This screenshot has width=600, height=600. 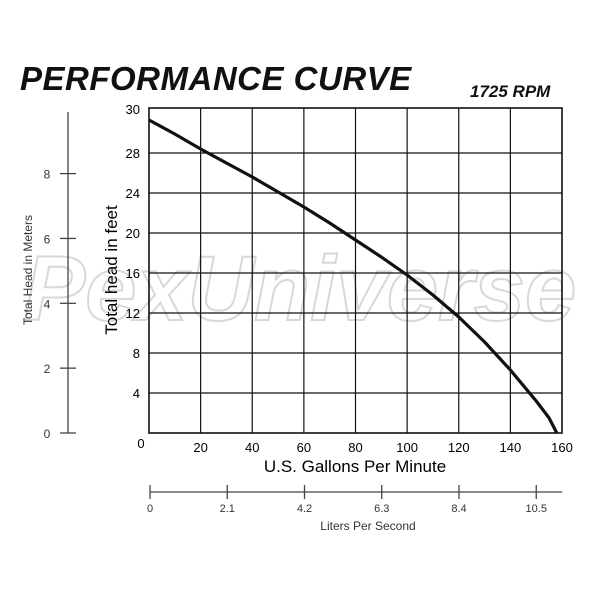 What do you see at coordinates (510, 91) in the screenshot?
I see `chart-subtitle-rpm: 1725 RPM` at bounding box center [510, 91].